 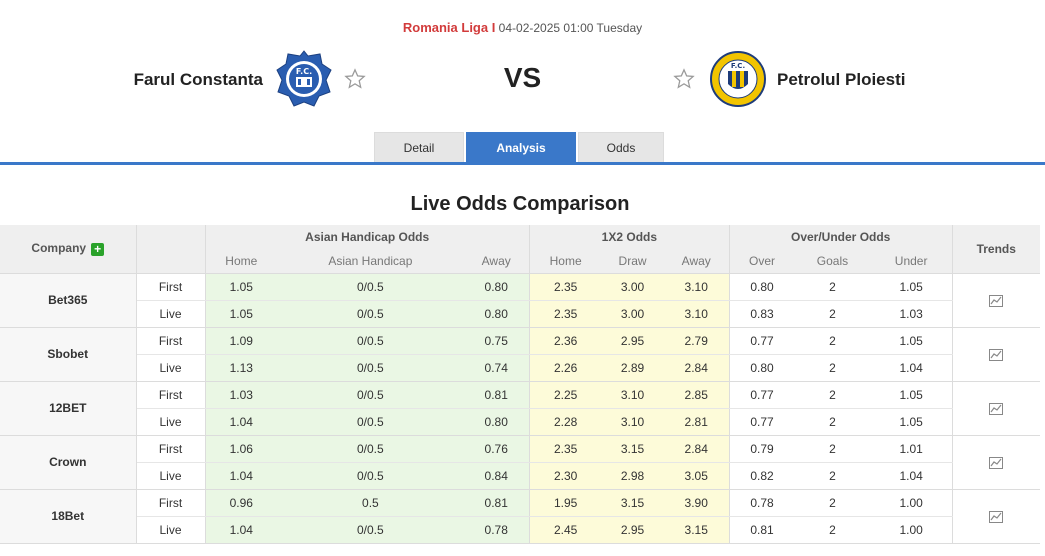 I want to click on company-name: 18Bet, so click(x=68, y=516).